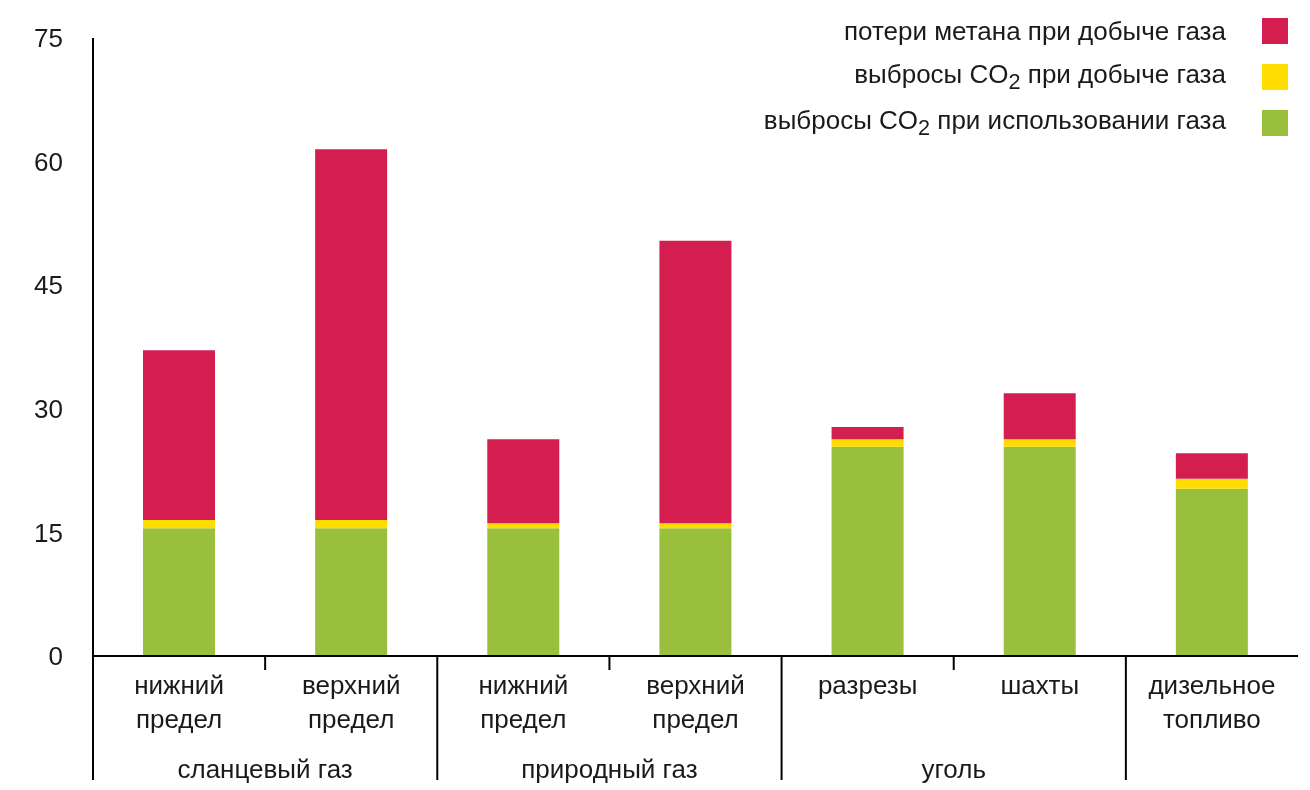 The height and width of the screenshot is (790, 1310). Describe the element at coordinates (1040, 77) in the screenshot. I see `legend-label: выбросы CO$_{2}$ при добыче газа` at that location.